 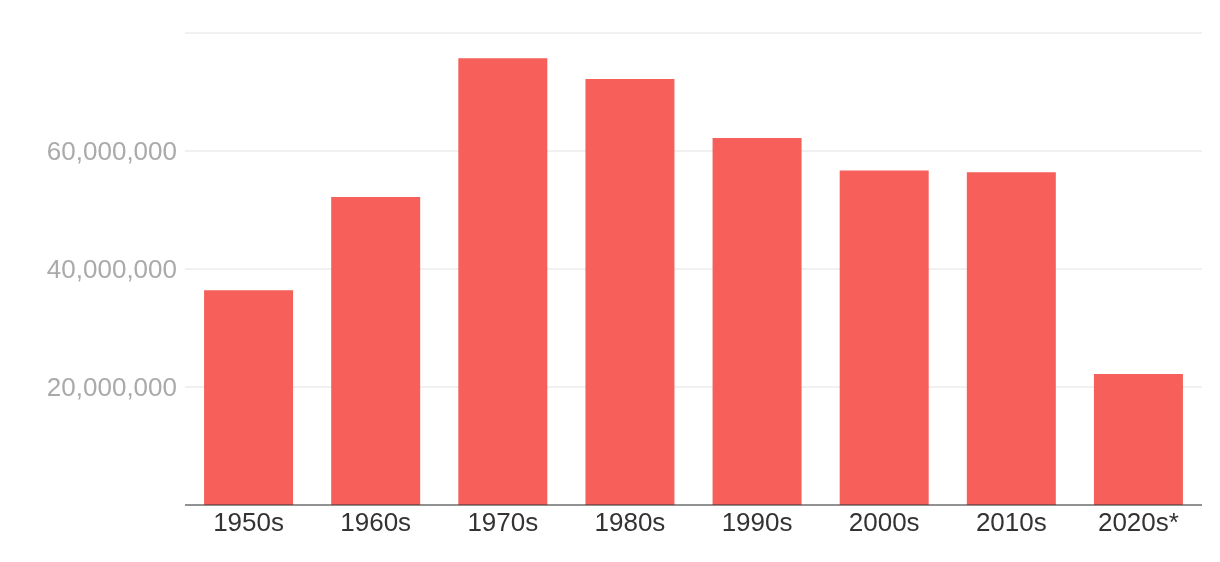 I want to click on x-tick-label: 1950s, so click(x=248, y=522).